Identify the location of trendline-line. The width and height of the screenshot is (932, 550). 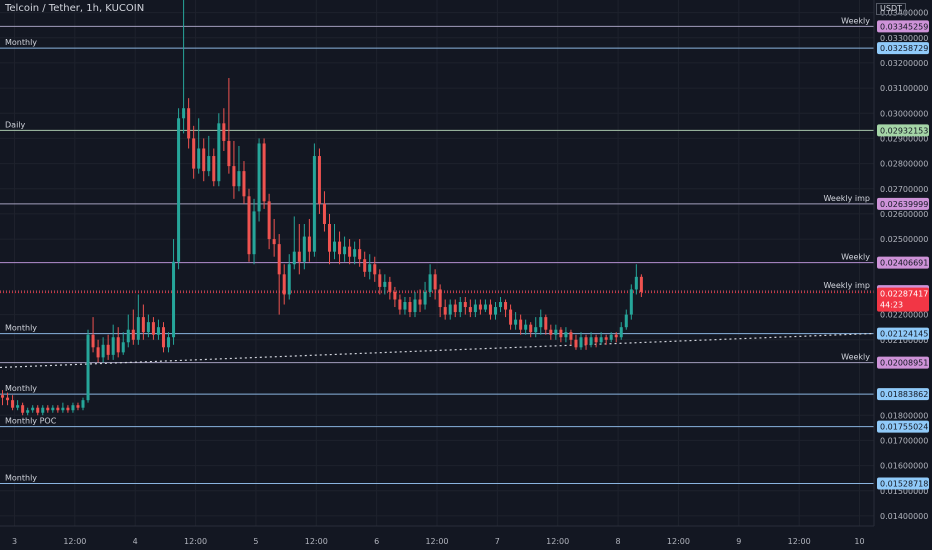
(437, 350).